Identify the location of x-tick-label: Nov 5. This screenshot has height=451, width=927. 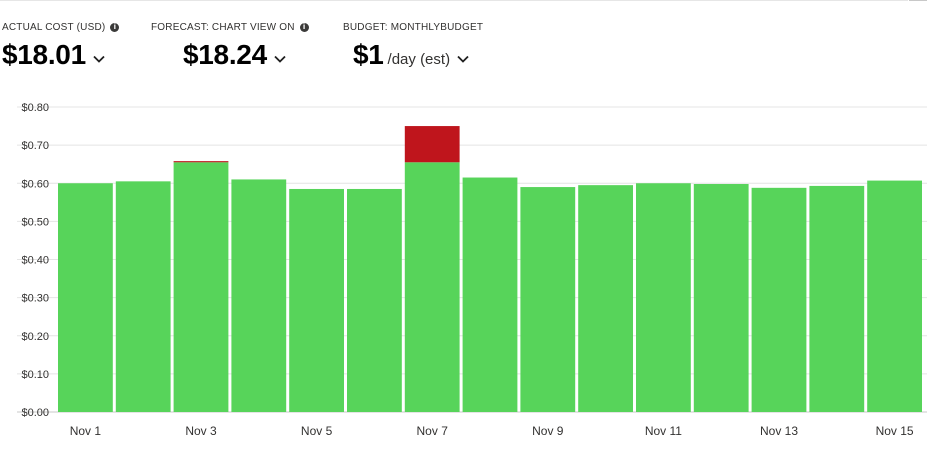
(317, 431).